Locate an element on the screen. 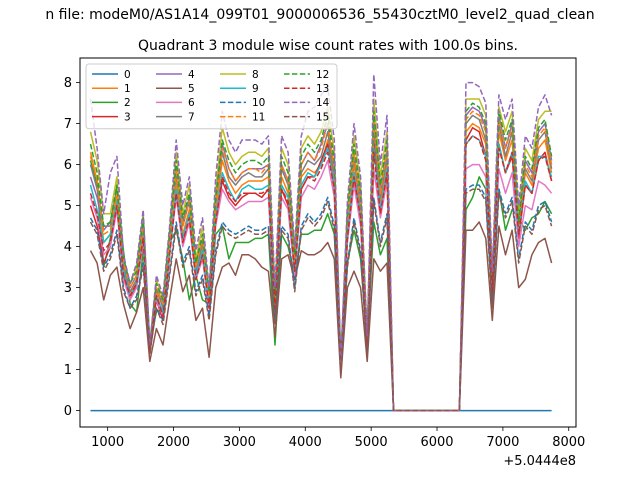  x-offset-label: +5.0444e8 is located at coordinates (539, 461).